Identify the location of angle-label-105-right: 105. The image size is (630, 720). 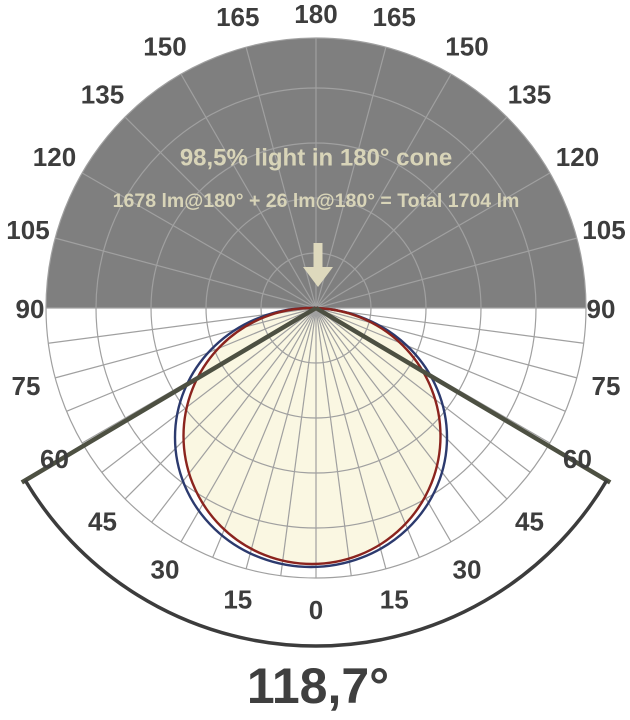
(603, 230).